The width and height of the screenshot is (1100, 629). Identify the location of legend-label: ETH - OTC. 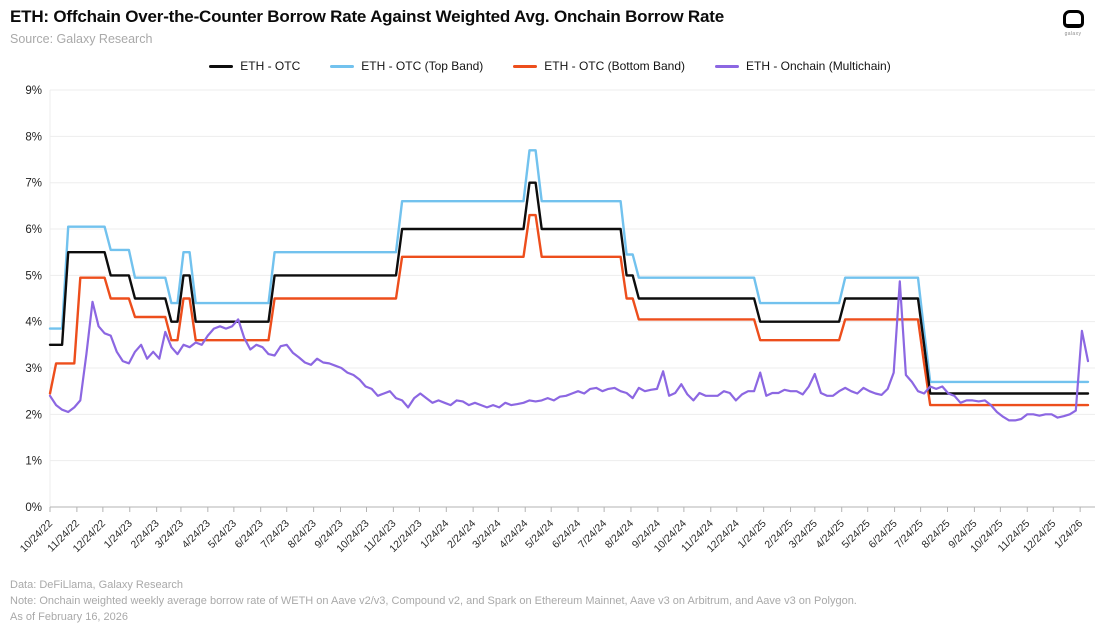
(270, 66).